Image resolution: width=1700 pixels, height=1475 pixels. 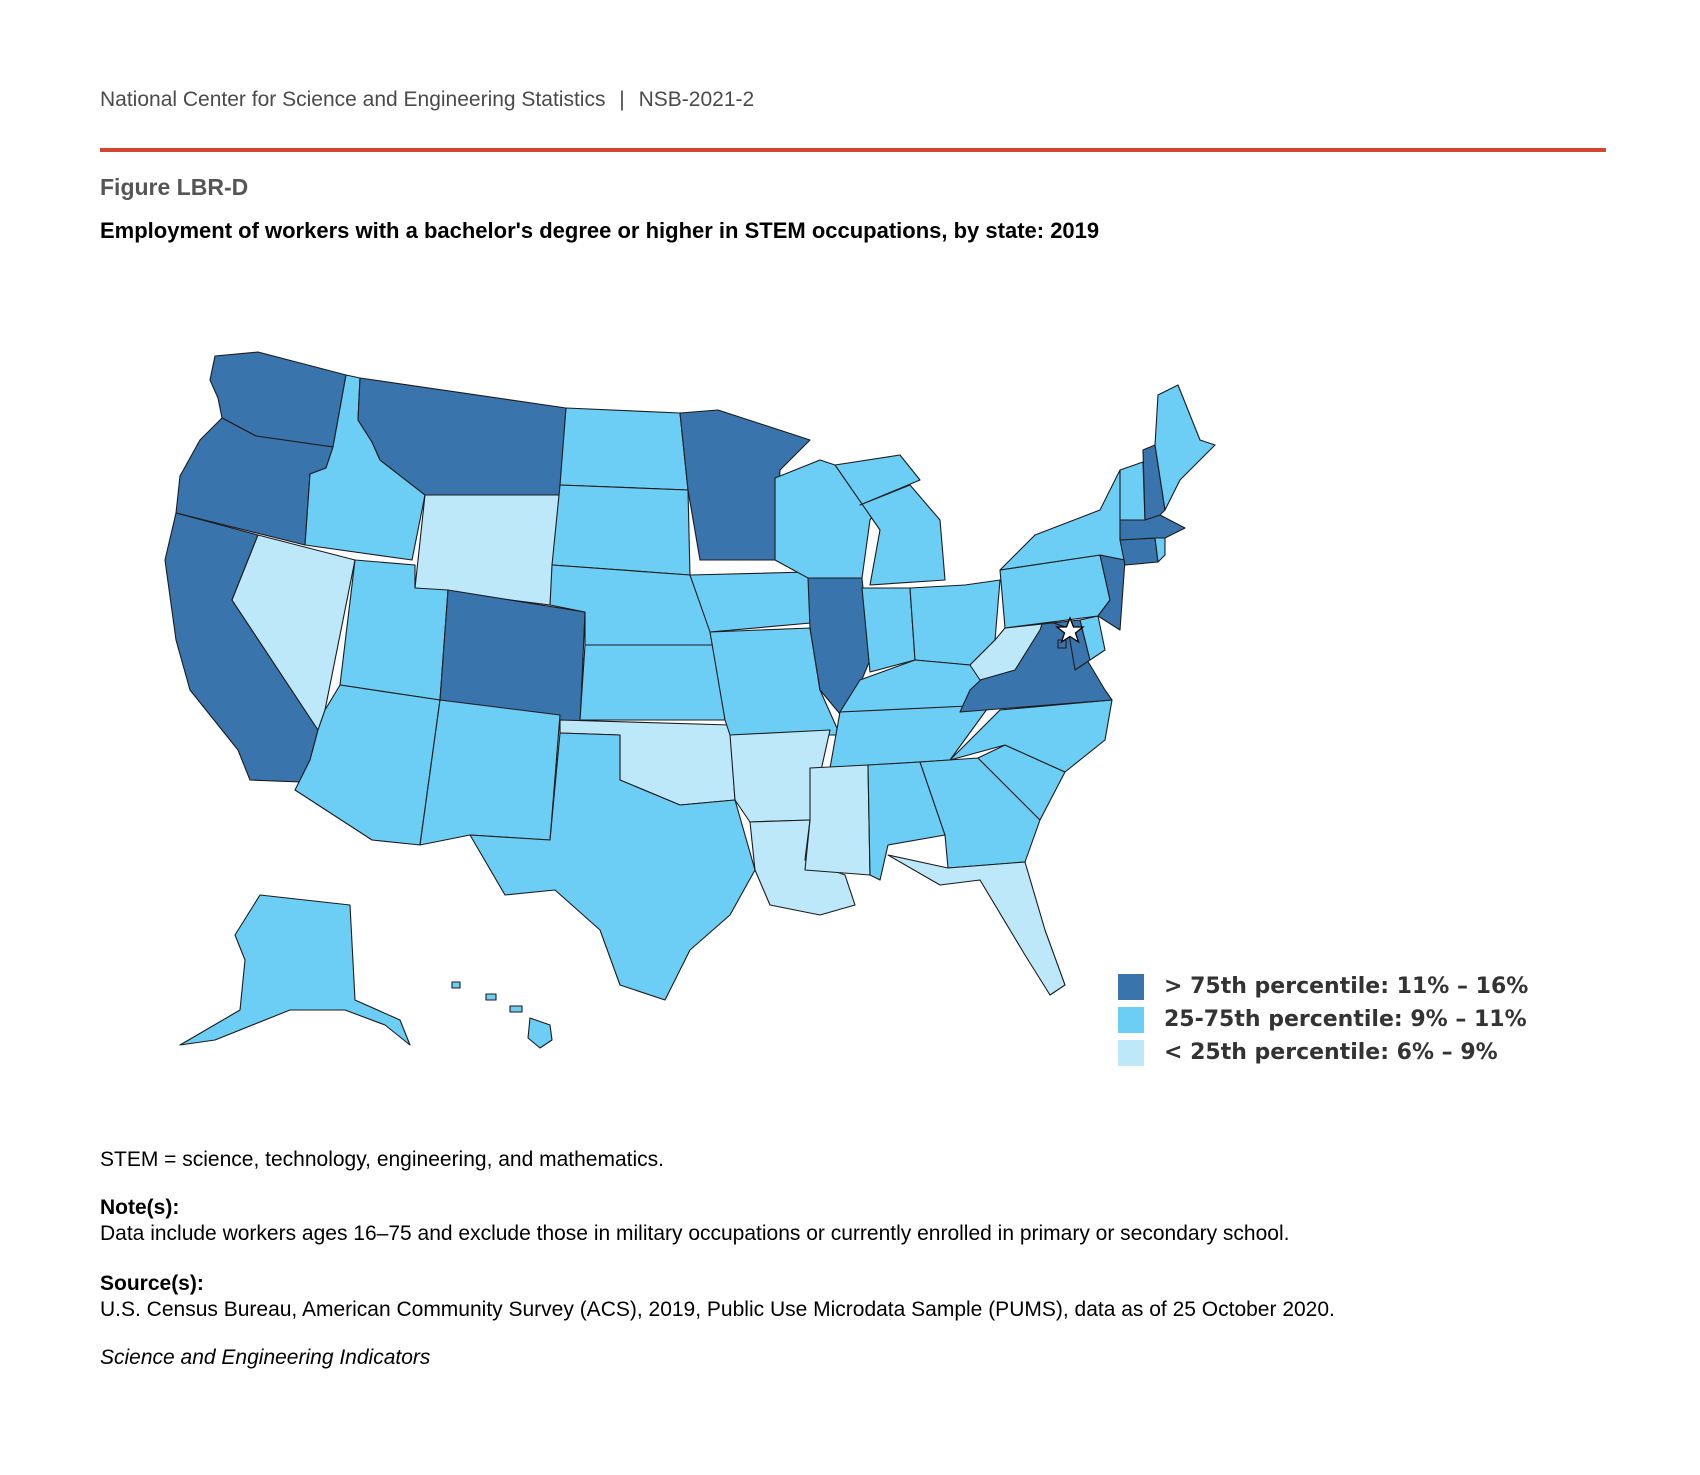 What do you see at coordinates (140, 1207) in the screenshot?
I see `notes-heading: Note(s):` at bounding box center [140, 1207].